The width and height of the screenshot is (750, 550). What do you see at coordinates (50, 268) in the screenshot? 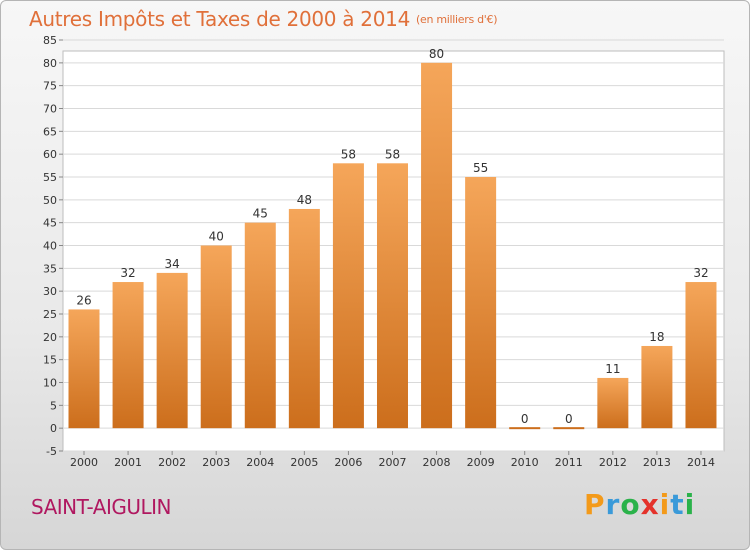
I see `y-tick-label: 35` at bounding box center [50, 268].